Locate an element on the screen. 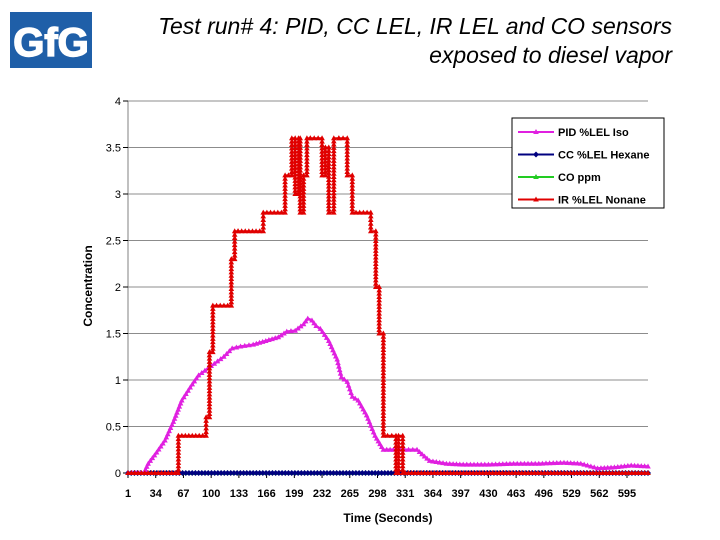  legend-item: IR %LEL Nonane is located at coordinates (582, 201).